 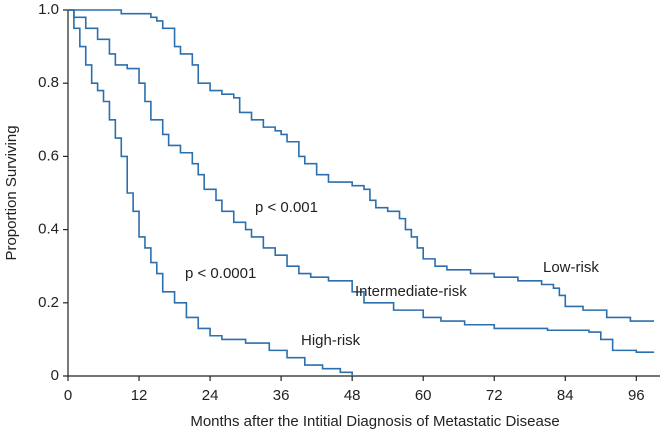 What do you see at coordinates (55, 375) in the screenshot?
I see `y-tick-label: 0` at bounding box center [55, 375].